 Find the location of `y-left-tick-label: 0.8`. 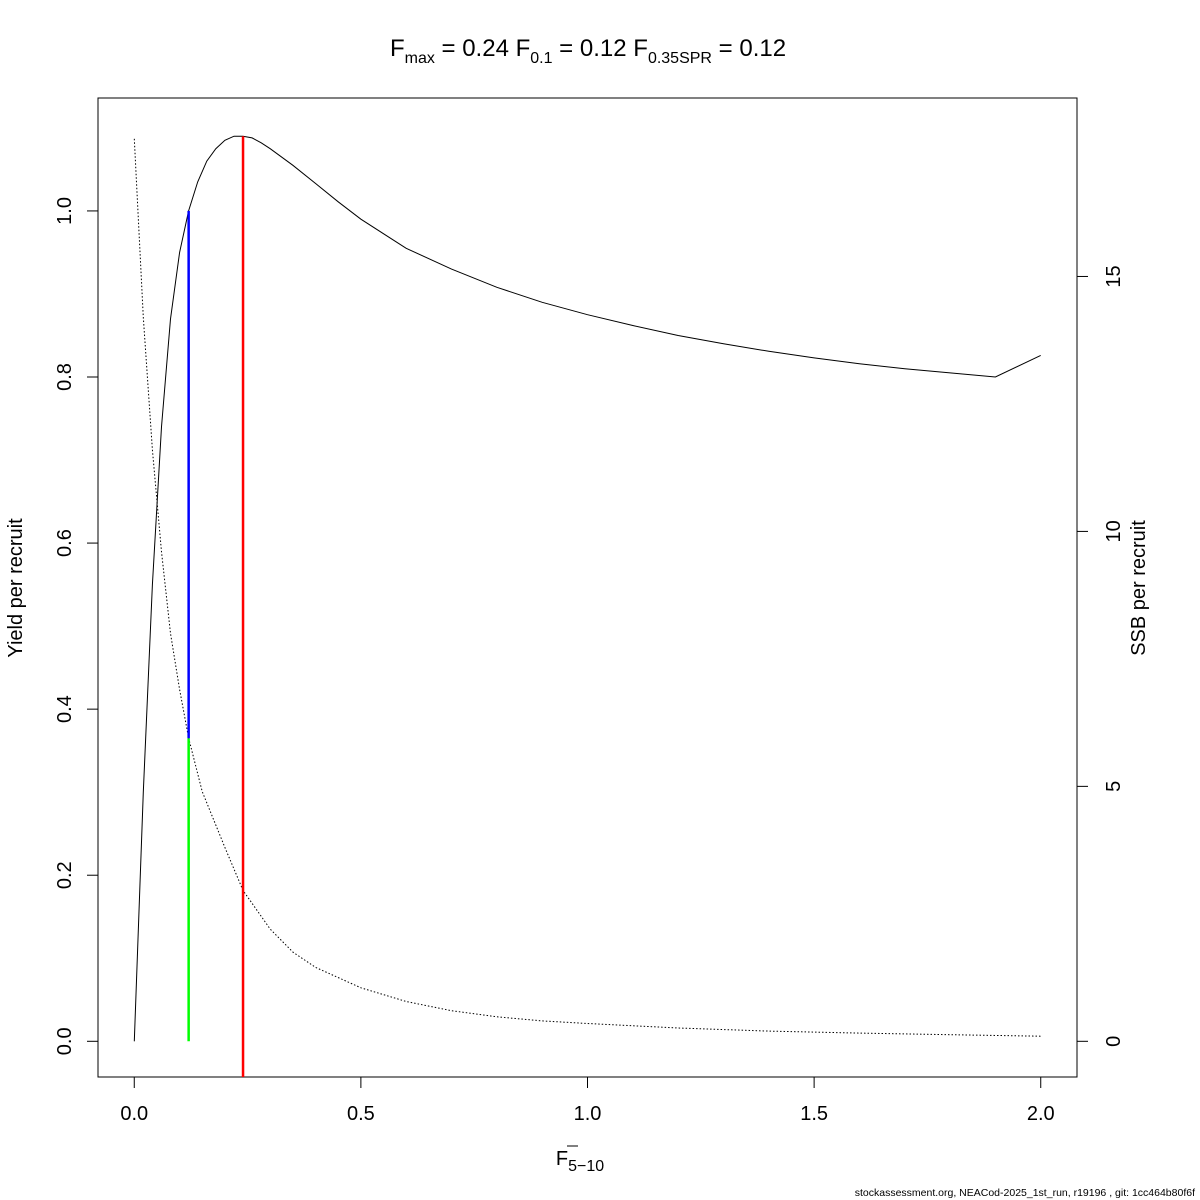

y-left-tick-label: 0.8 is located at coordinates (65, 377).